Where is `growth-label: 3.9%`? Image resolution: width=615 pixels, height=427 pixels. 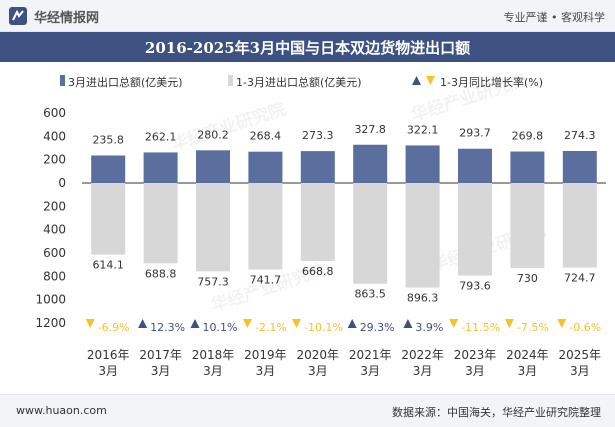
growth-label: 3.9% is located at coordinates (429, 327).